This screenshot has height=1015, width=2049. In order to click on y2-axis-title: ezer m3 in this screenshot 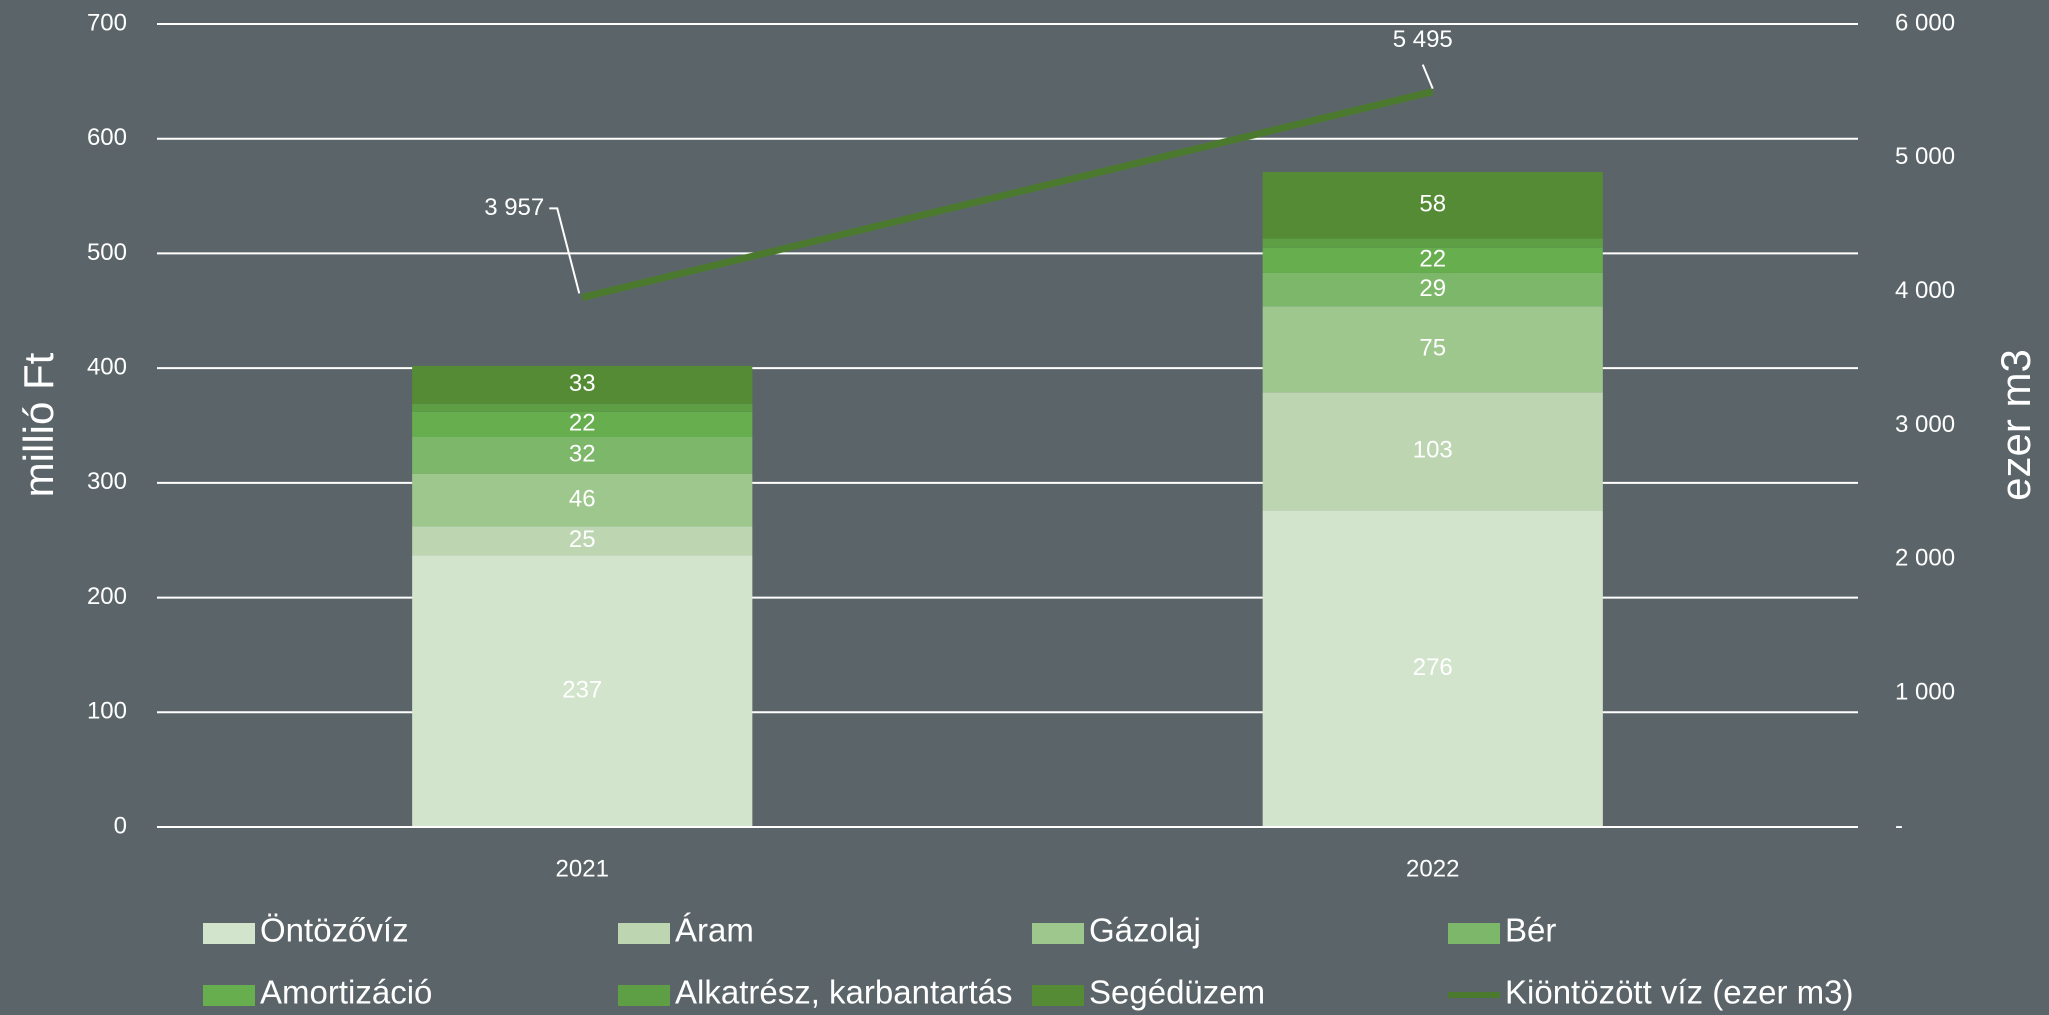, I will do `click(2015, 425)`.